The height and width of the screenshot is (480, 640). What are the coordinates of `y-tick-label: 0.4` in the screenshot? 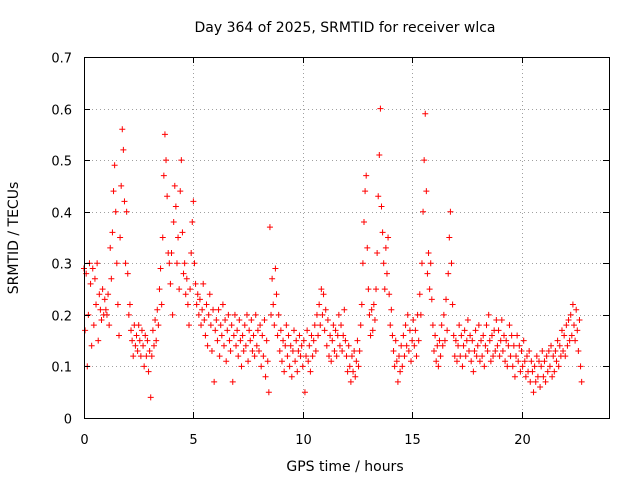 It's located at (61, 214).